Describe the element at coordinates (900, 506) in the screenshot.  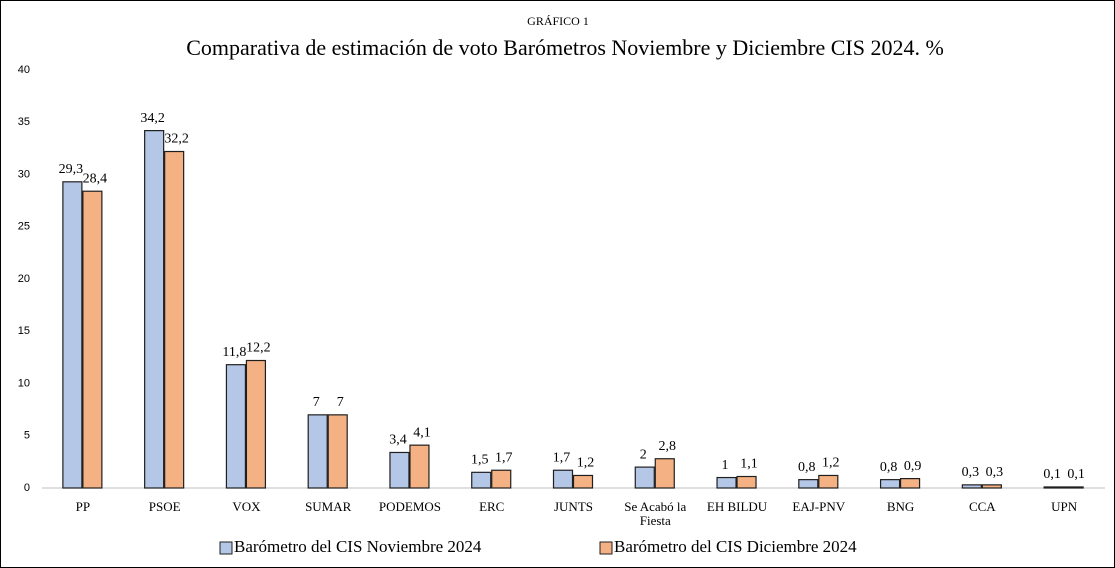
I see `x-tick-label: BNG` at that location.